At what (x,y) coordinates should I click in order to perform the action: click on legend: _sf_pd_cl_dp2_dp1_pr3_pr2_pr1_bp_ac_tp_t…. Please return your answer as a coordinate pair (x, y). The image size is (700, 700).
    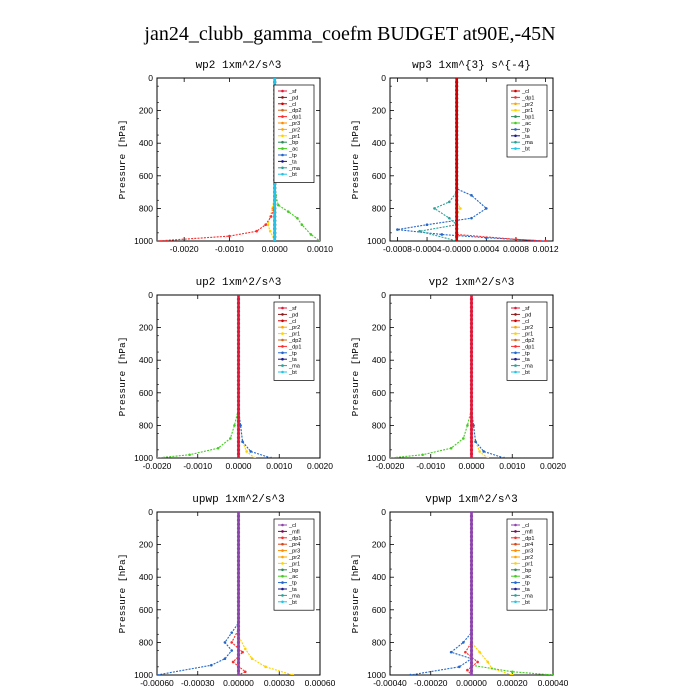
    Looking at the image, I should click on (294, 133).